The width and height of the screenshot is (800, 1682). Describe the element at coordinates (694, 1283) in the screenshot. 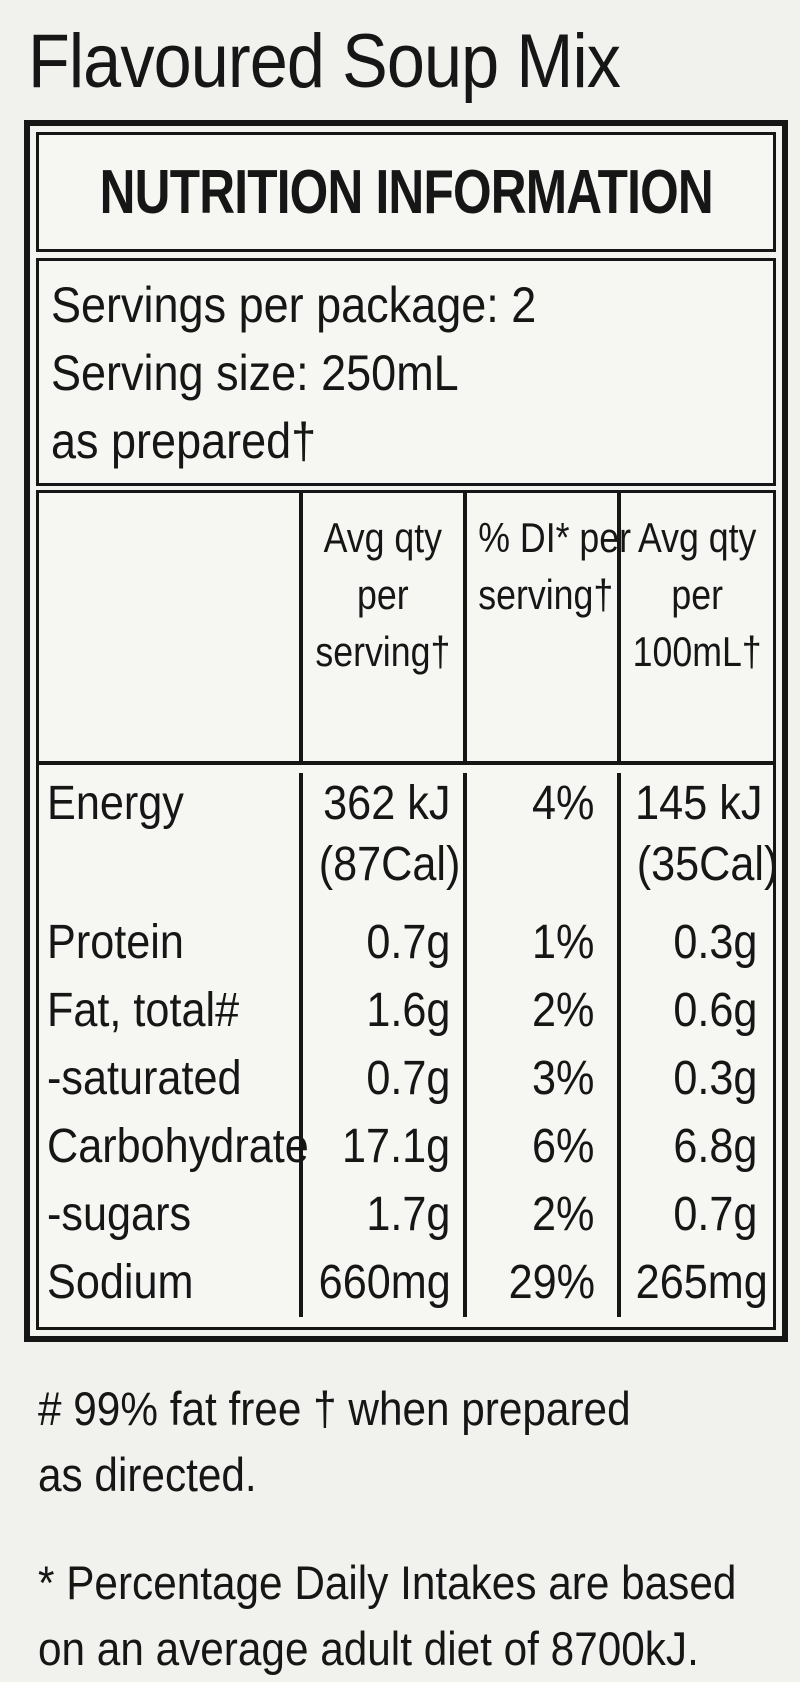

I see `table-row-sodium-qty-100ml: 265mg` at that location.